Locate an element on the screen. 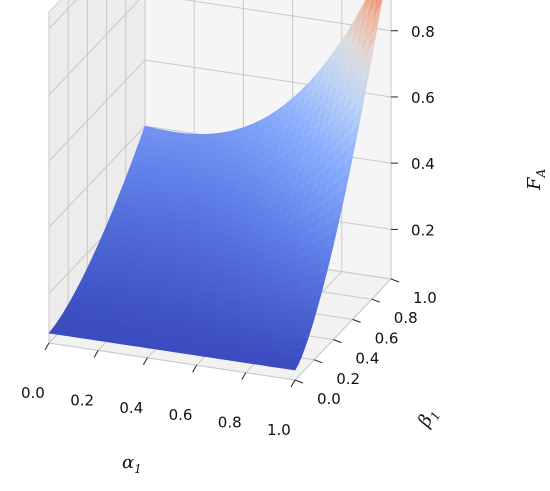 Image resolution: width=550 pixels, height=491 pixels. y-tick-label: 0.4 is located at coordinates (367, 359).